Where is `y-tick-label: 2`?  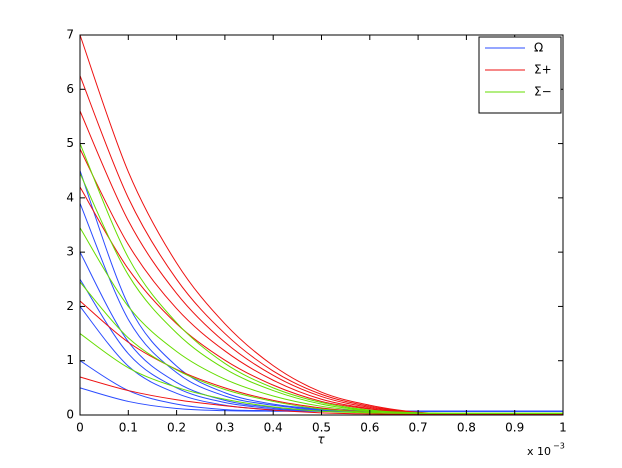 y-tick-label: 2 is located at coordinates (70, 306).